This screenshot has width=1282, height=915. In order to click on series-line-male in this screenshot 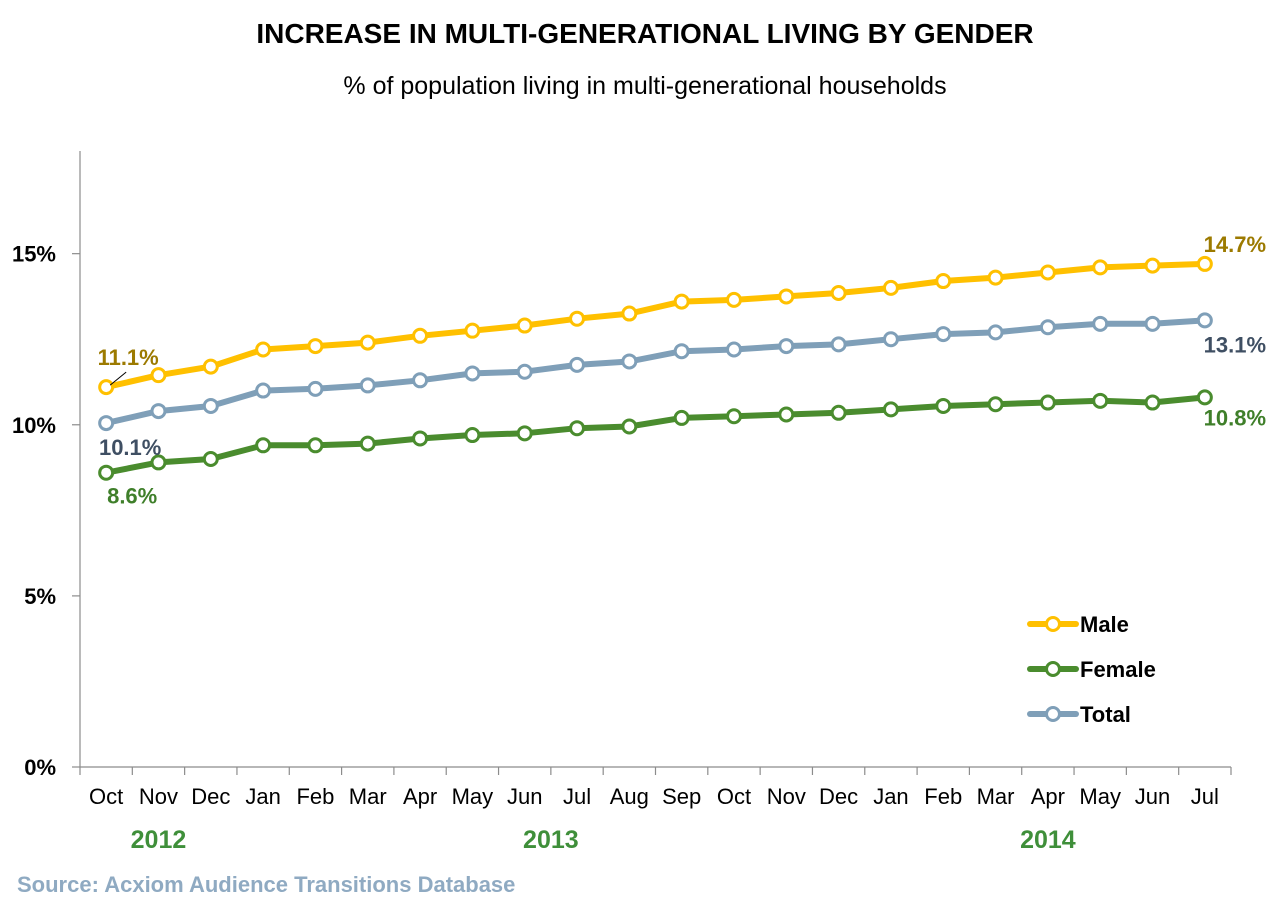, I will do `click(655, 325)`.